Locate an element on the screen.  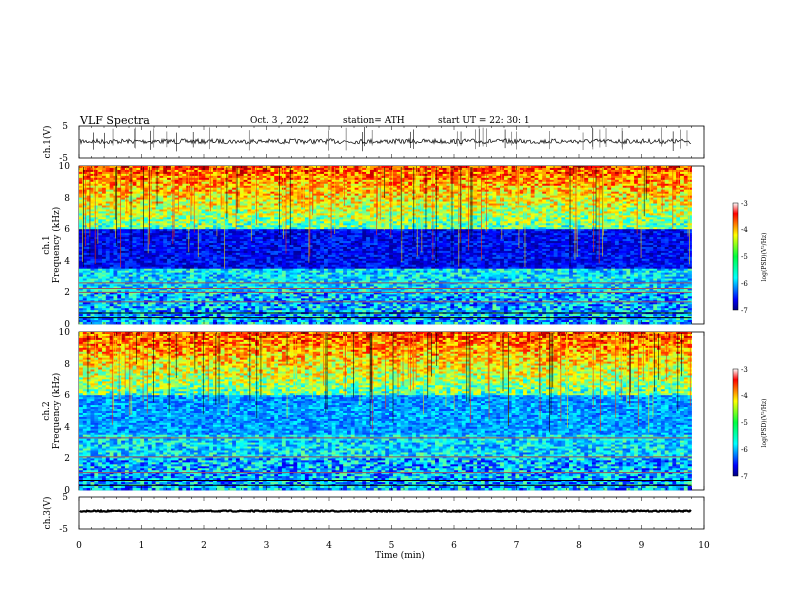
ch1-ytick-bottom: -5 is located at coordinates (63, 159).